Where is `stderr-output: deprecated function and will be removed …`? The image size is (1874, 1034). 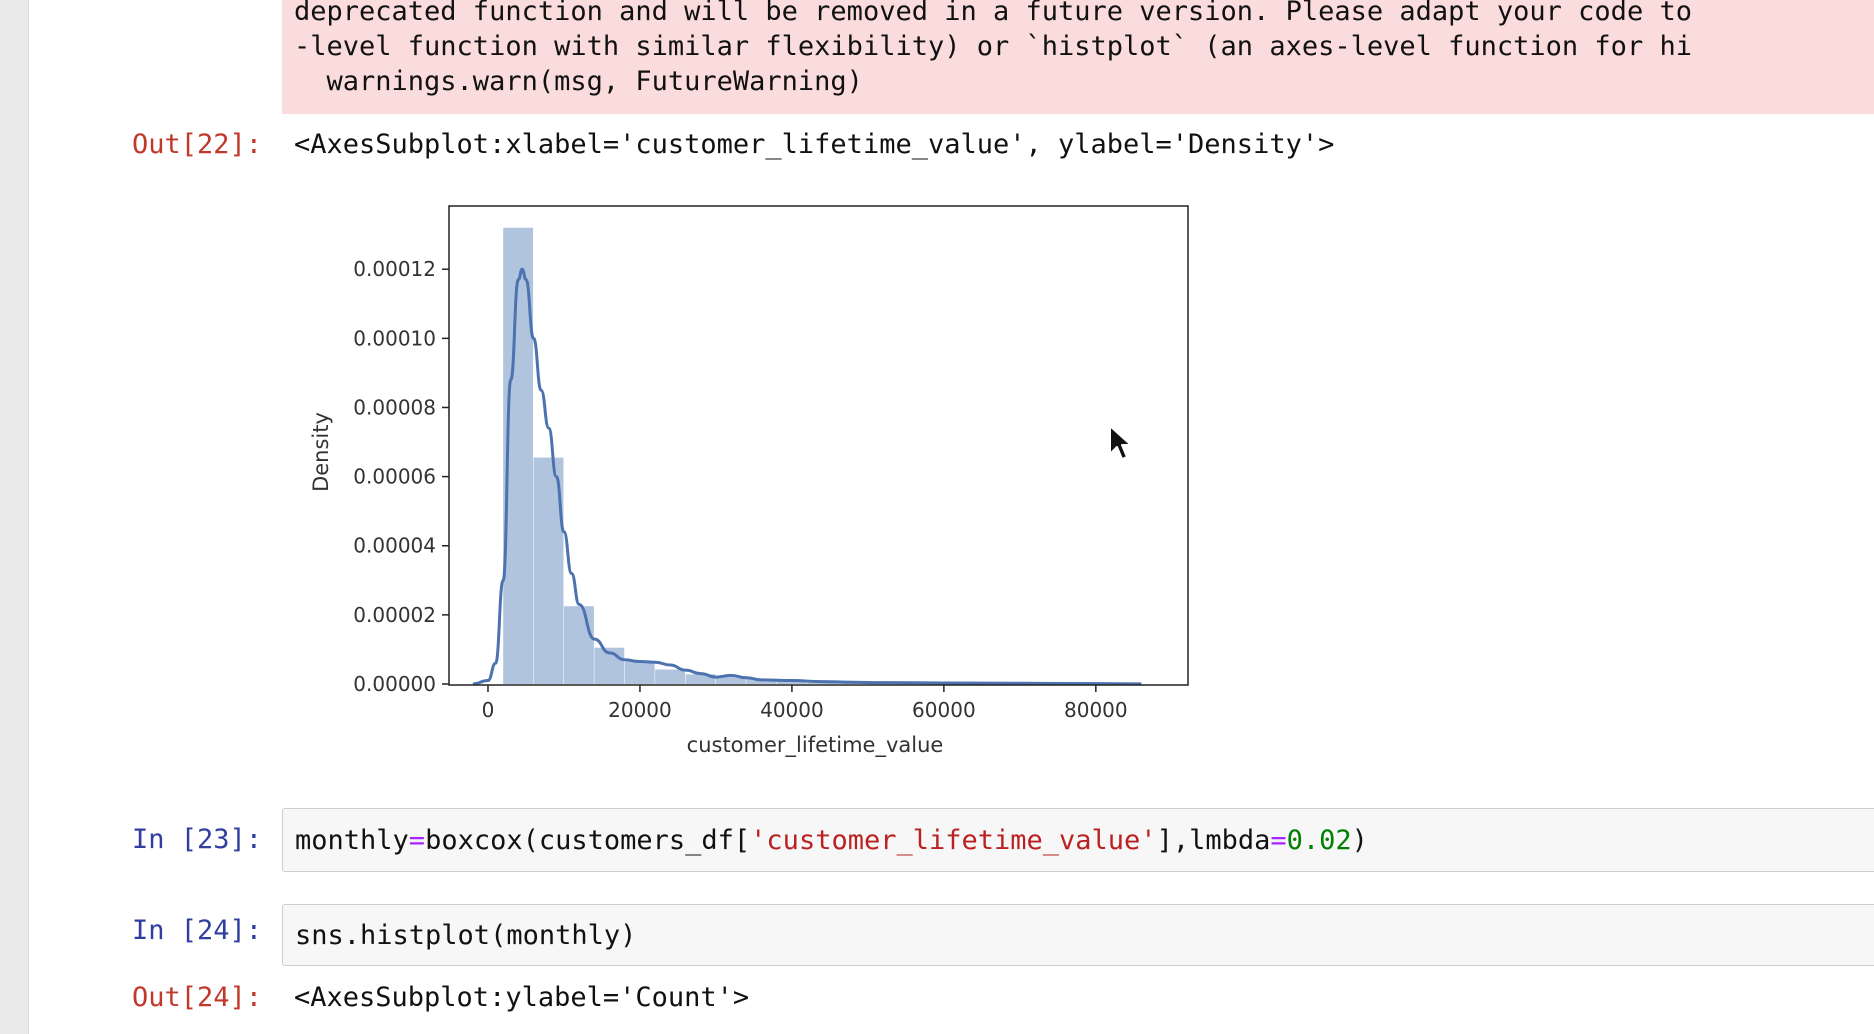 stderr-output: deprecated function and will be removed … is located at coordinates (1078, 57).